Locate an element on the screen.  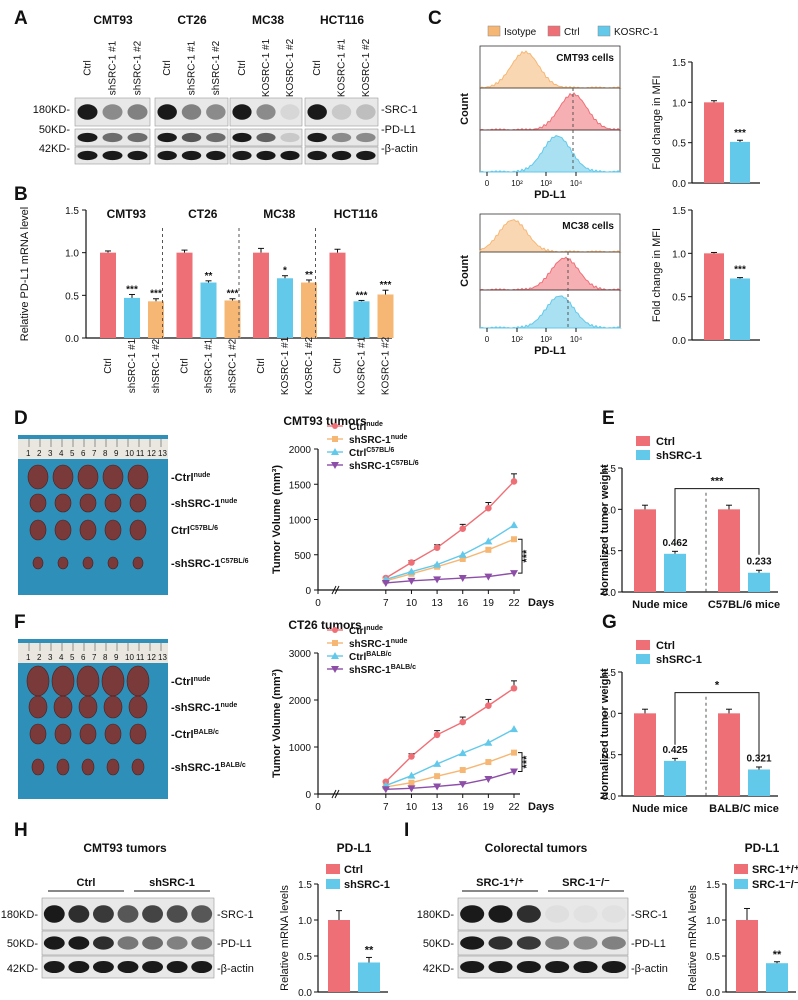
tumor-group-label: -CtrlBALB/c is located at coordinates (195, 735).